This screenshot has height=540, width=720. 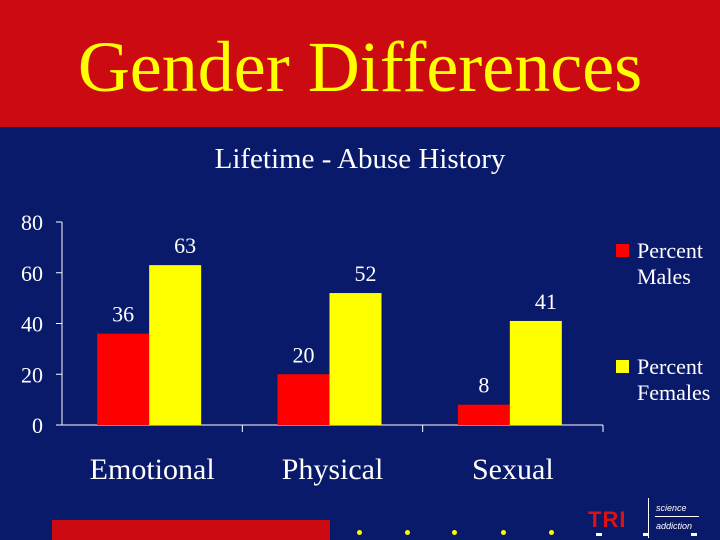 What do you see at coordinates (32, 273) in the screenshot?
I see `y-tick-label: 60` at bounding box center [32, 273].